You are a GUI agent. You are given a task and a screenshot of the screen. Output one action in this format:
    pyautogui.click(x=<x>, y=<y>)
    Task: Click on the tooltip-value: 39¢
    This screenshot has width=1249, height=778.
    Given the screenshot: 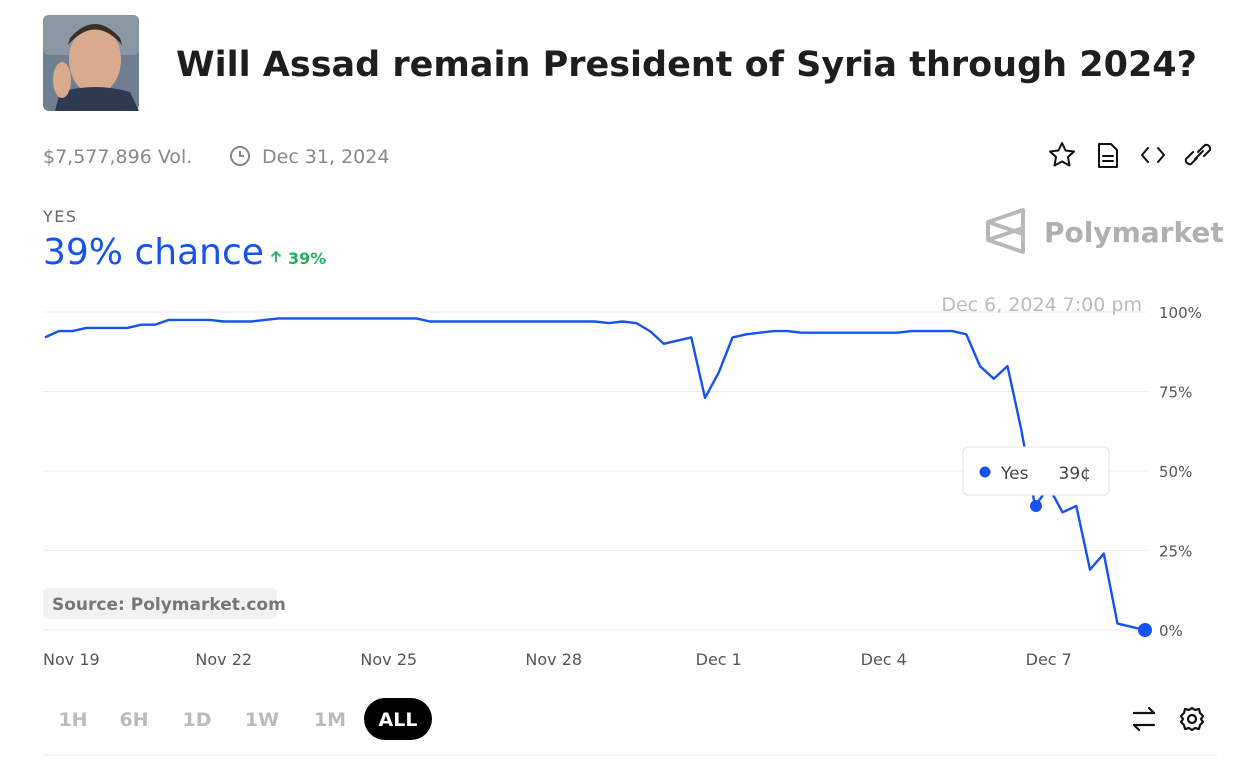 What is the action you would take?
    pyautogui.click(x=1075, y=474)
    